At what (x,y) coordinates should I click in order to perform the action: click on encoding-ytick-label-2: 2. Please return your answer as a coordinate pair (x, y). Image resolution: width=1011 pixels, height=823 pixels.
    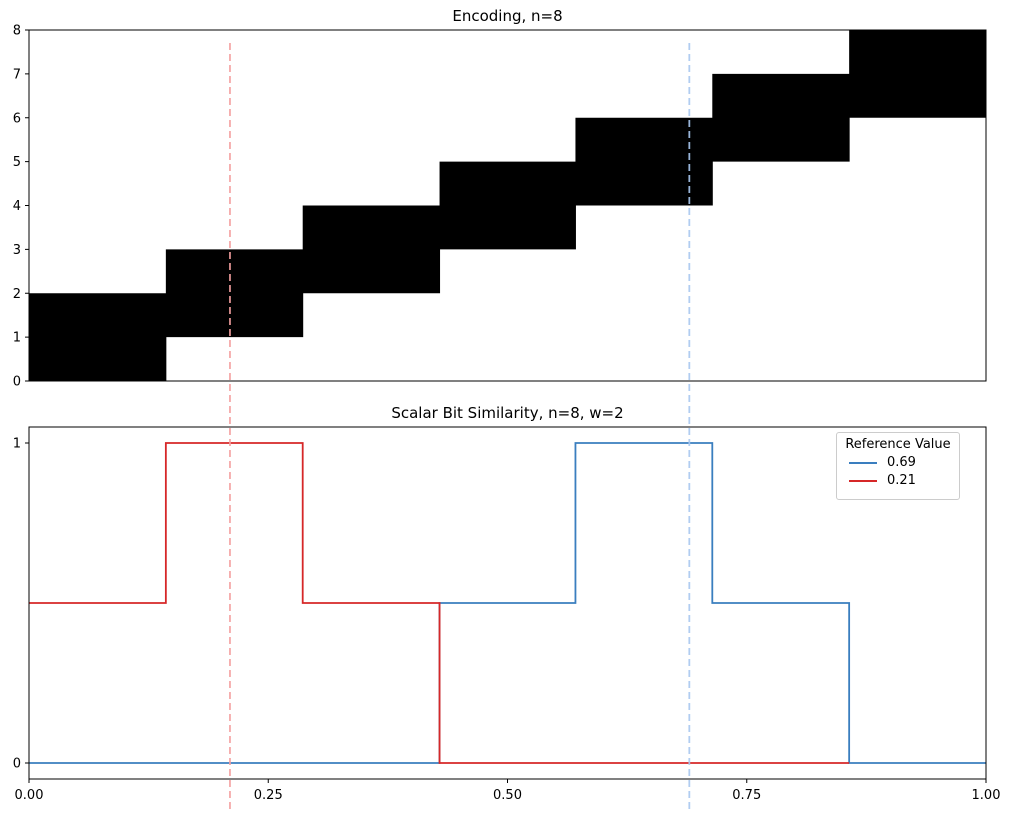
    Looking at the image, I should click on (17, 294).